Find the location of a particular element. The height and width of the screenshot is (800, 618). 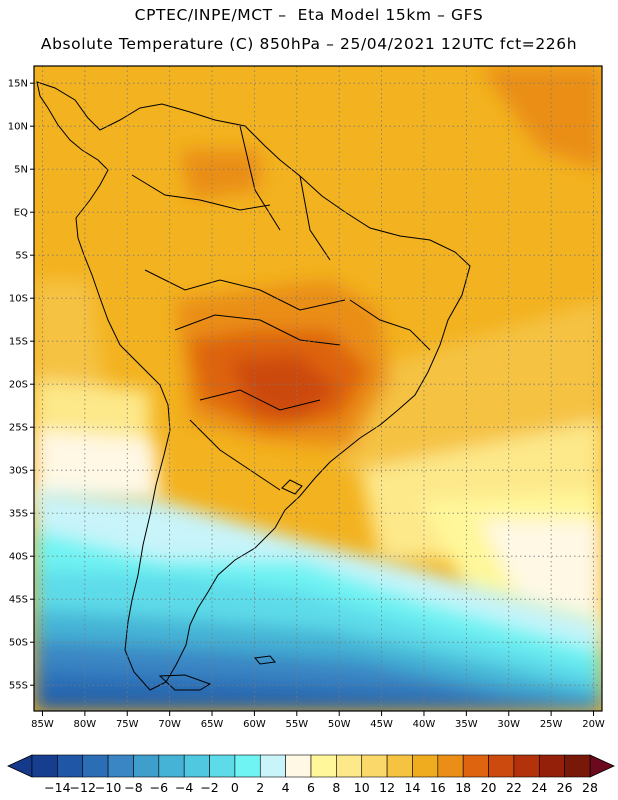

lat-tick-label: 50S is located at coordinates (18, 643).